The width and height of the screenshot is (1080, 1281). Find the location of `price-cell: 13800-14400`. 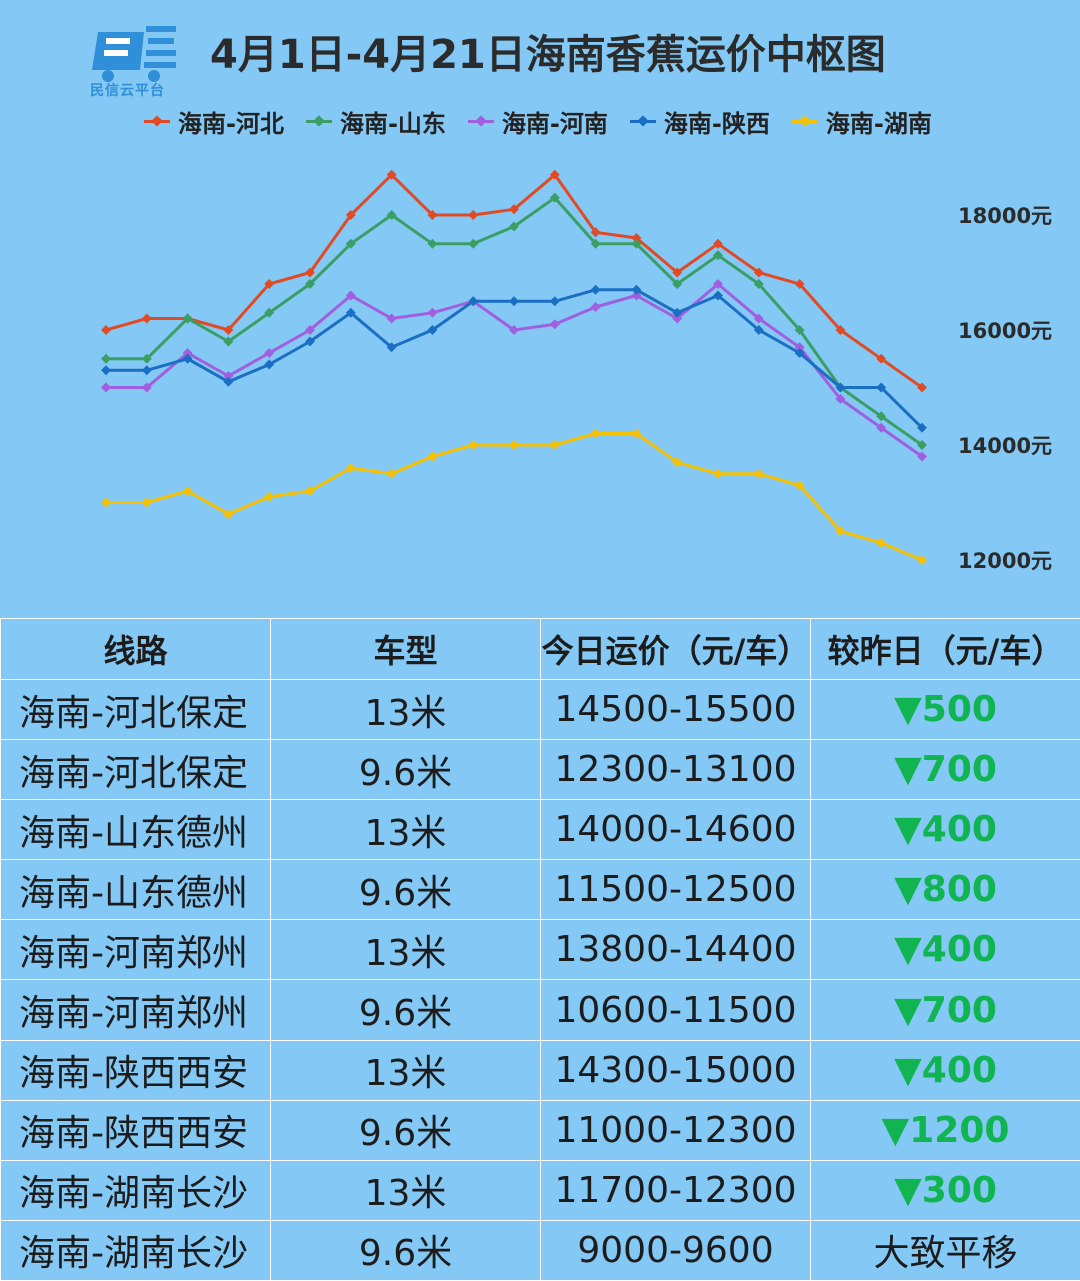

price-cell: 13800-14400 is located at coordinates (675, 950).